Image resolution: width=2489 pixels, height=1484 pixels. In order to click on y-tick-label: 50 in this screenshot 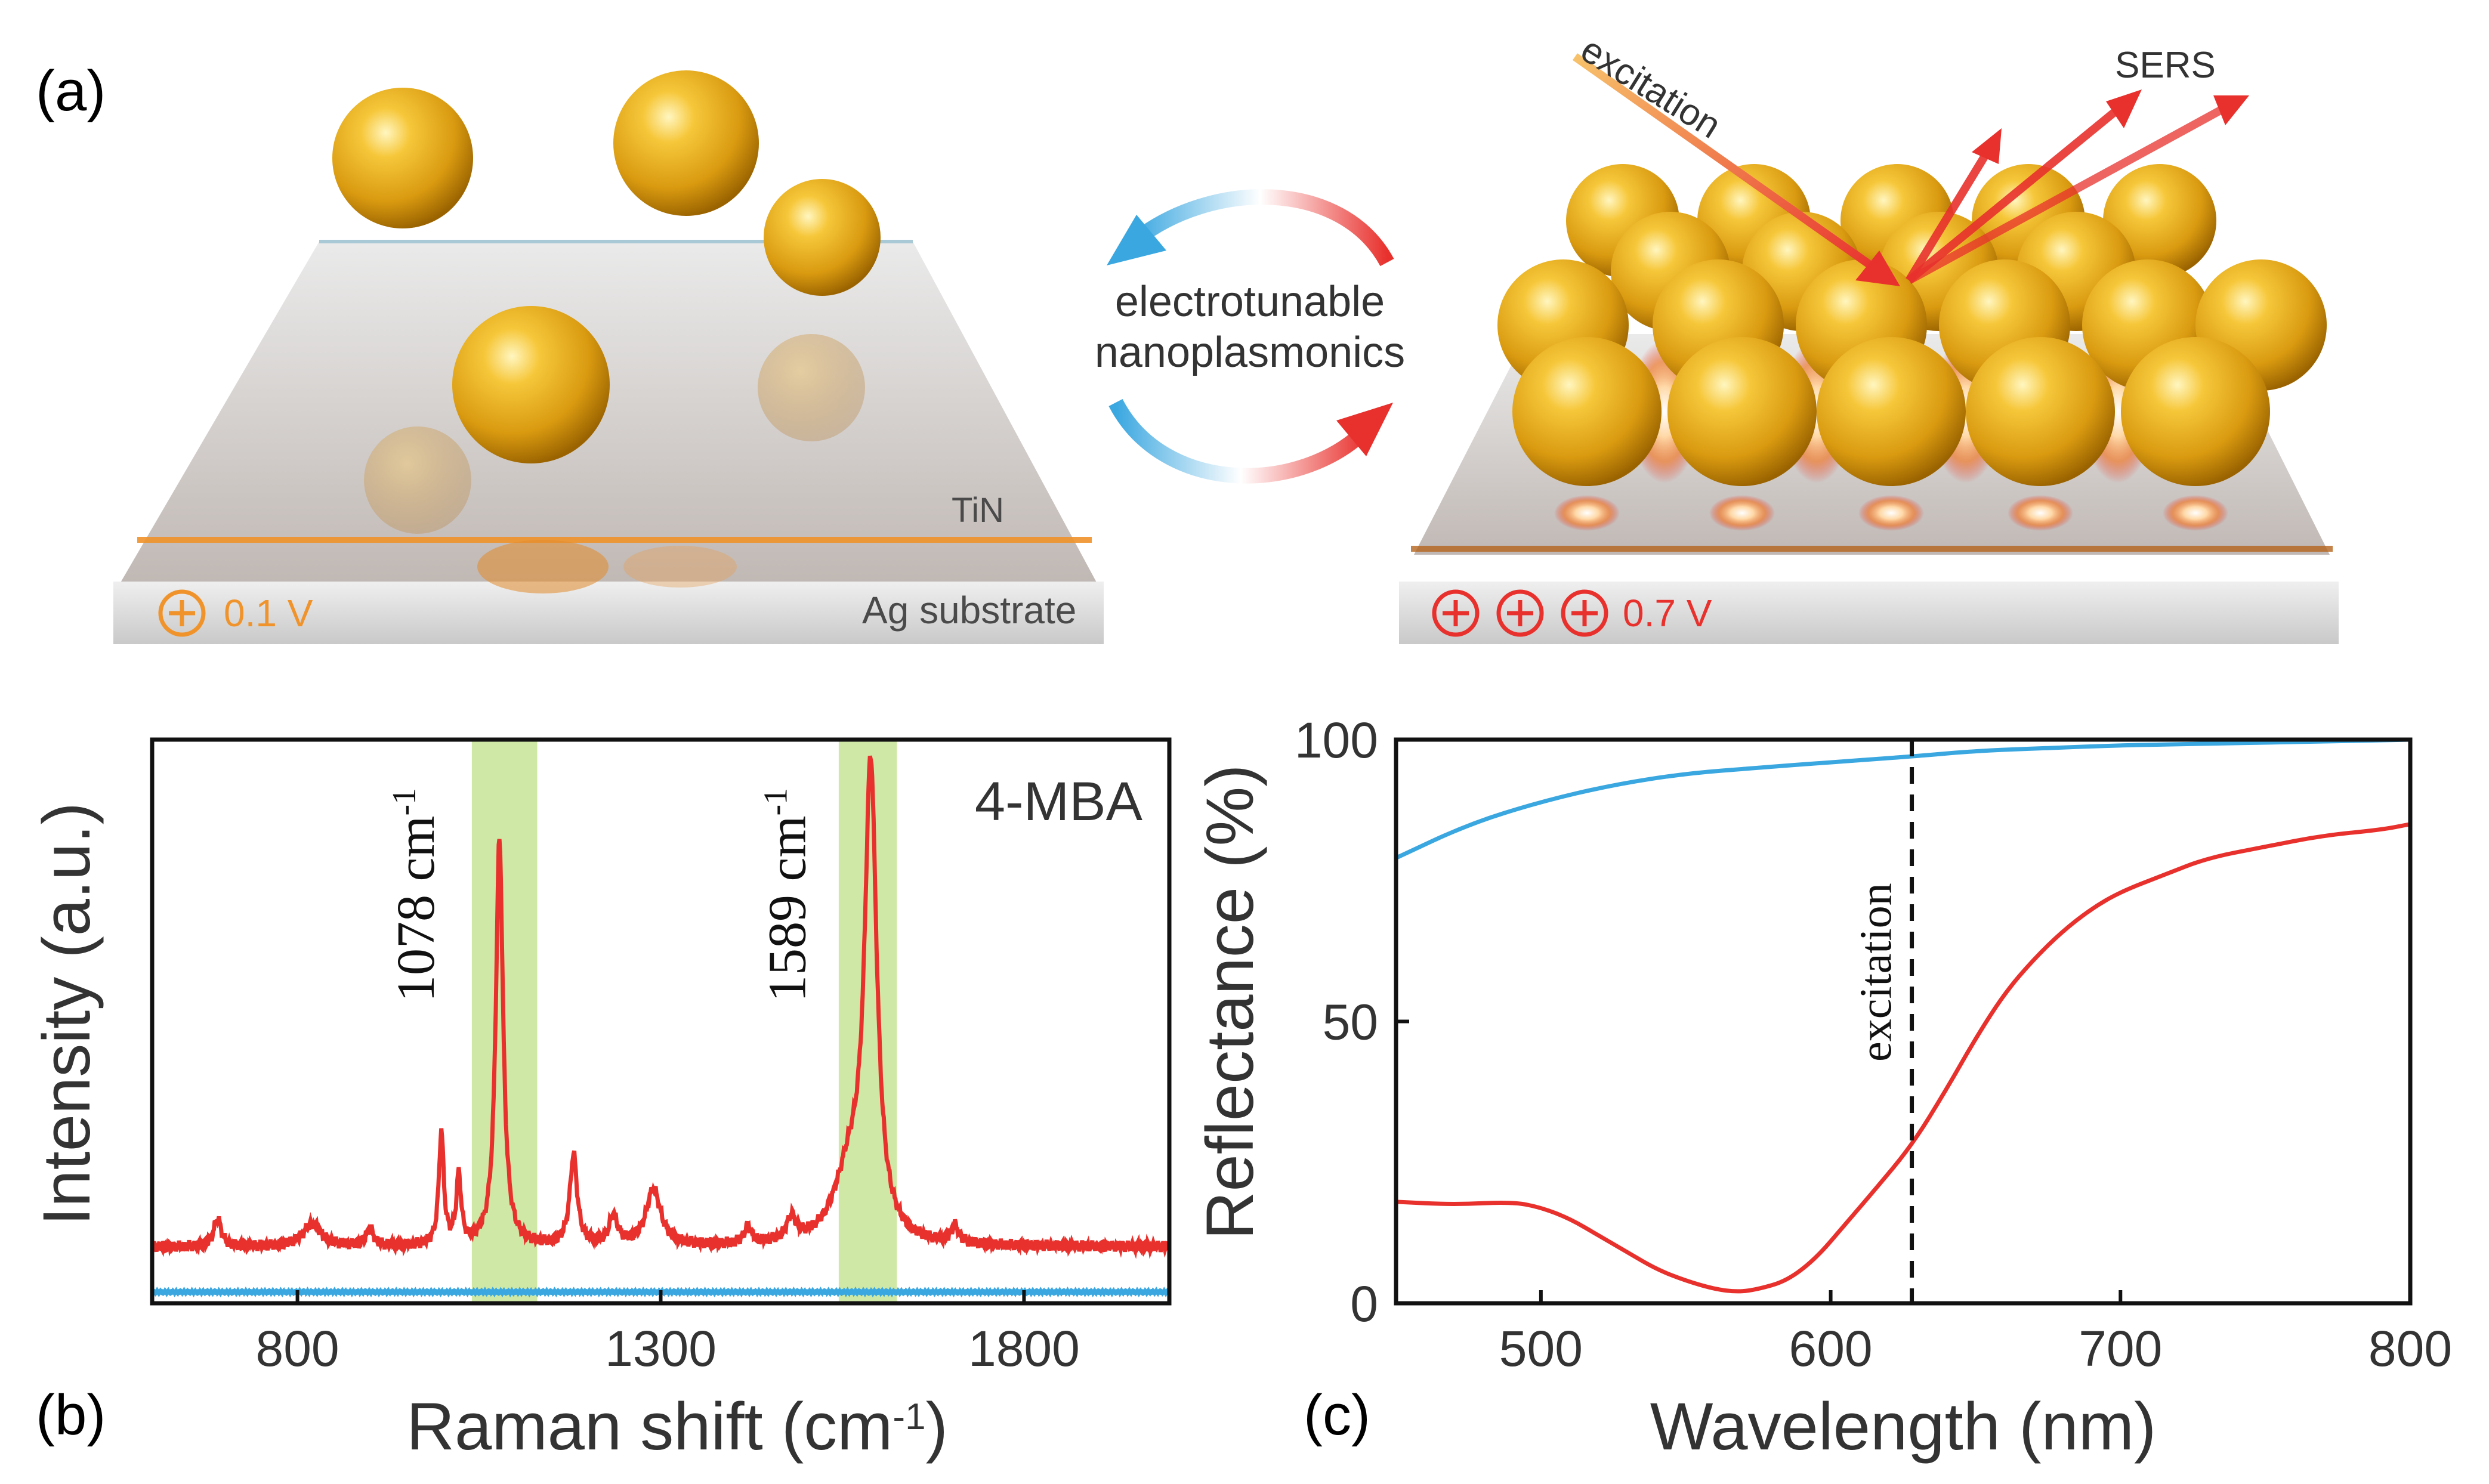, I will do `click(1350, 1022)`.